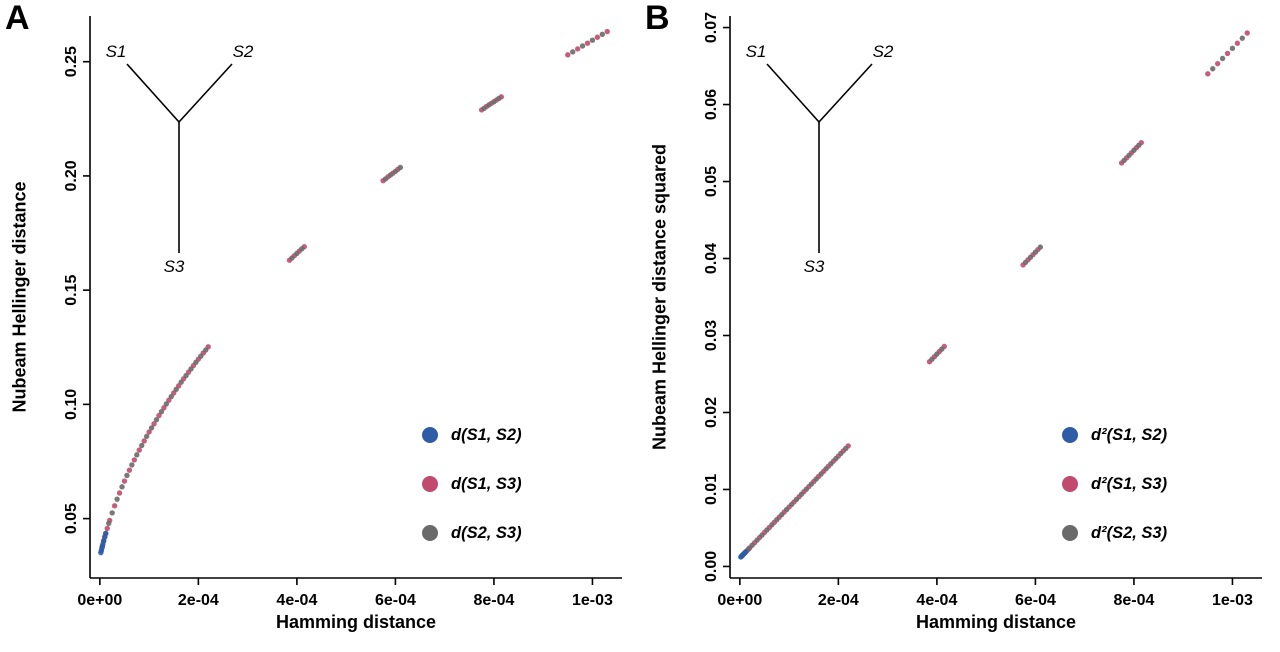 Image resolution: width=1280 pixels, height=652 pixels. I want to click on panel-b-y-axis-title: Nubeam Hellinger distance squared, so click(659, 297).